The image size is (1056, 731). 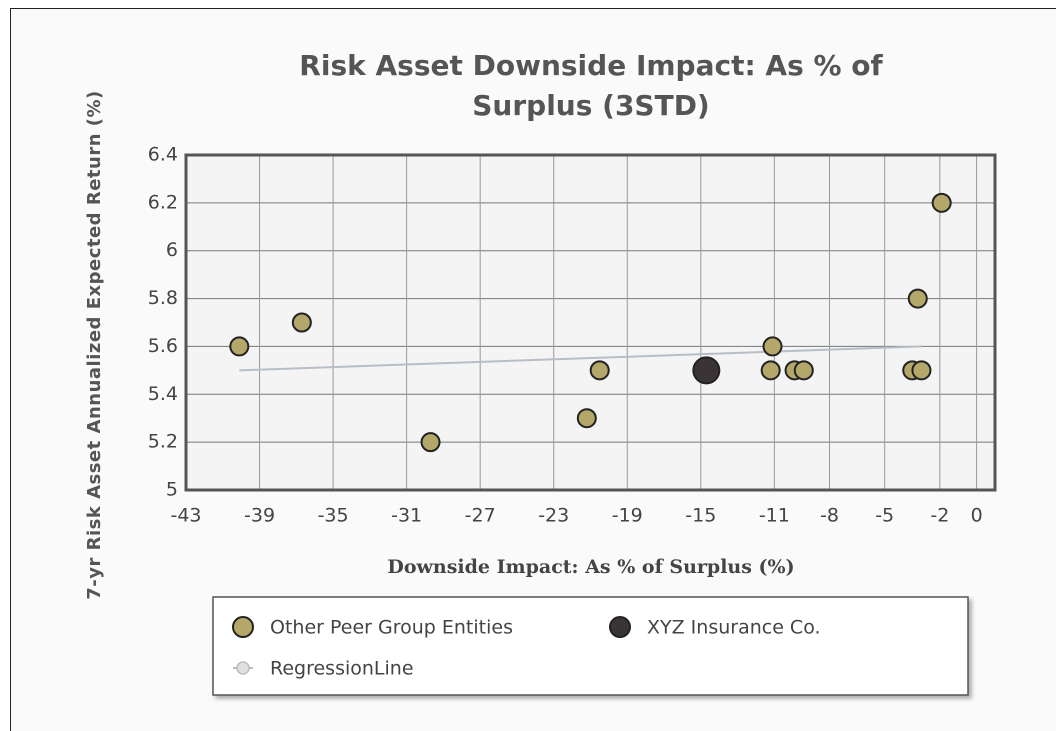 I want to click on y-tick-label: 6.2, so click(x=163, y=202).